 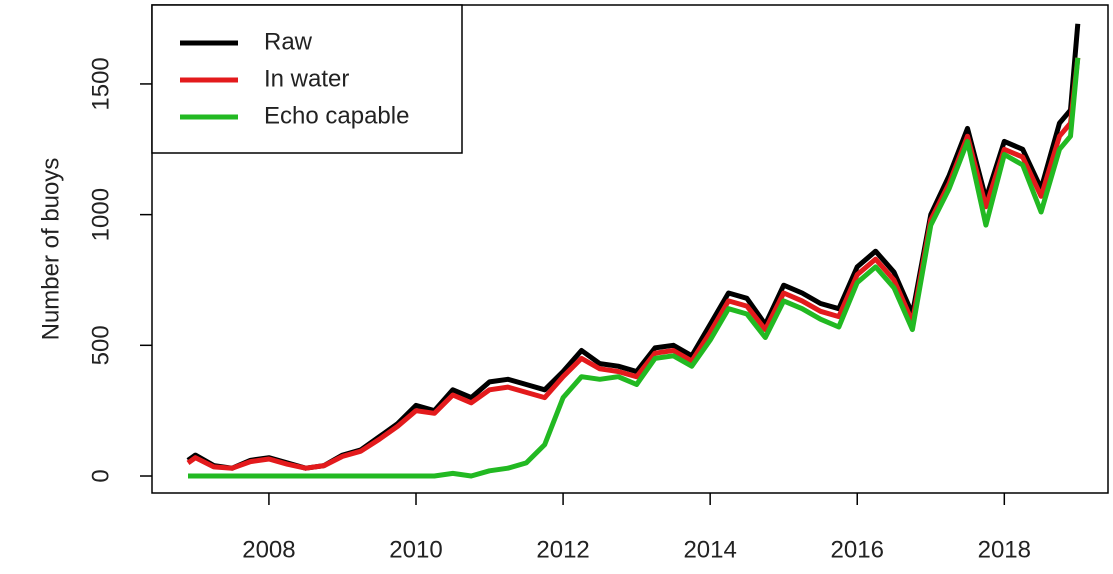 What do you see at coordinates (100, 214) in the screenshot?
I see `y-tick-label: 1000` at bounding box center [100, 214].